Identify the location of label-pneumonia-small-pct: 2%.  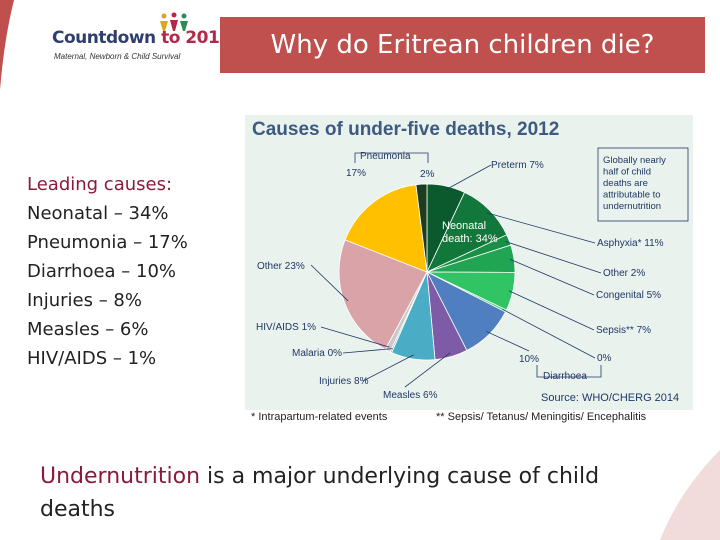
(427, 174).